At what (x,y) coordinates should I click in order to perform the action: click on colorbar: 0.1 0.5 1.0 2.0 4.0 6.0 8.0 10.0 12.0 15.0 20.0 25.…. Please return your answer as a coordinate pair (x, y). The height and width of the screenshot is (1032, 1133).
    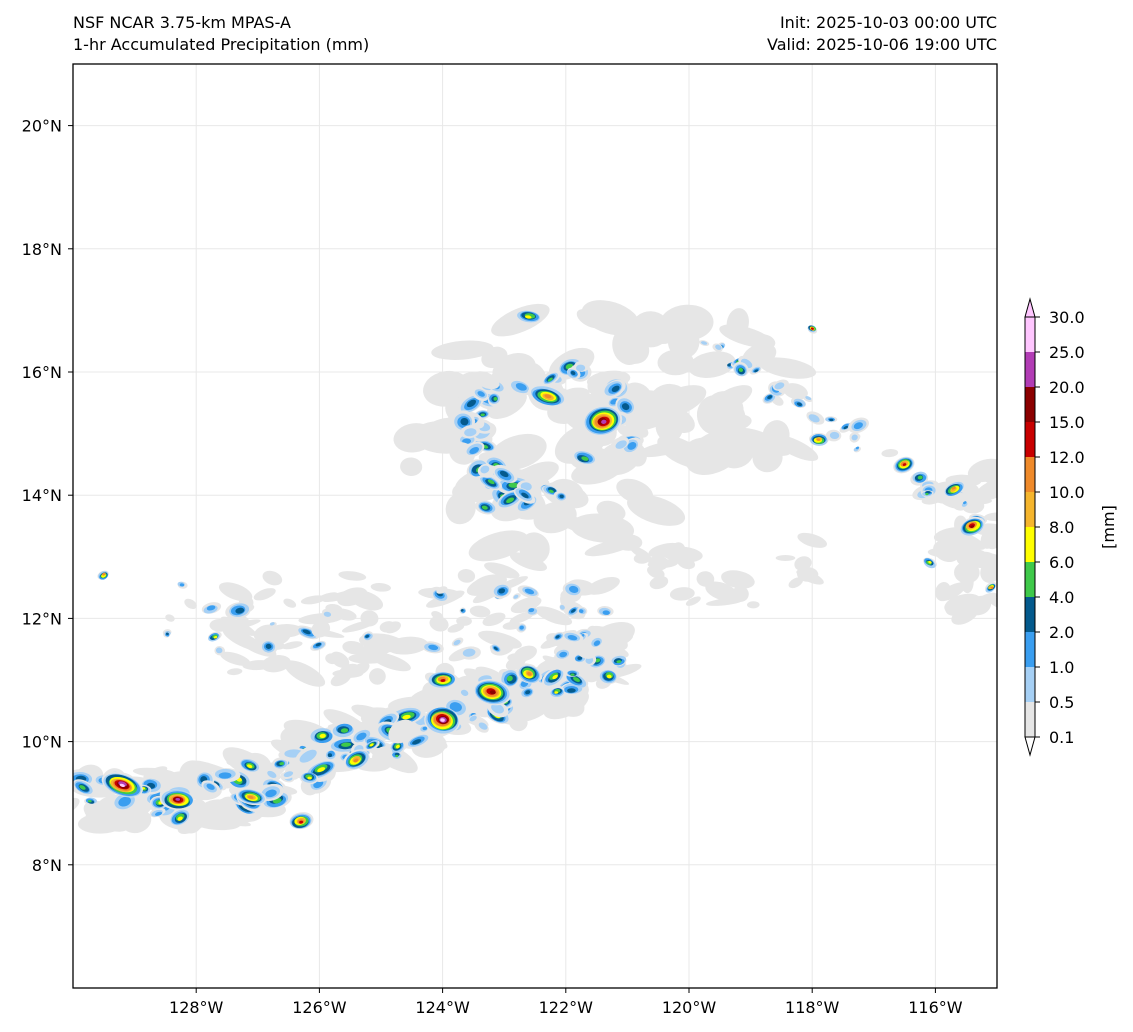
    Looking at the image, I should click on (1071, 527).